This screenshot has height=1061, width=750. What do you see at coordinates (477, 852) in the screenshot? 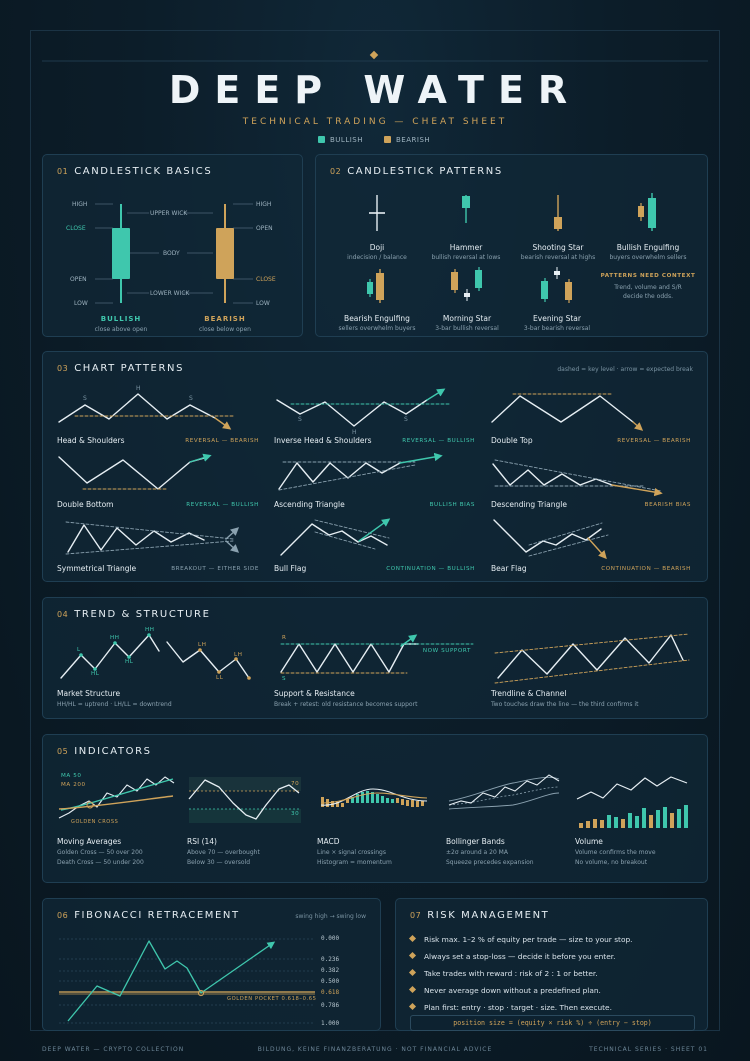
I see `indicator-desc1-bollinger: ±2σ around a 20 MA` at bounding box center [477, 852].